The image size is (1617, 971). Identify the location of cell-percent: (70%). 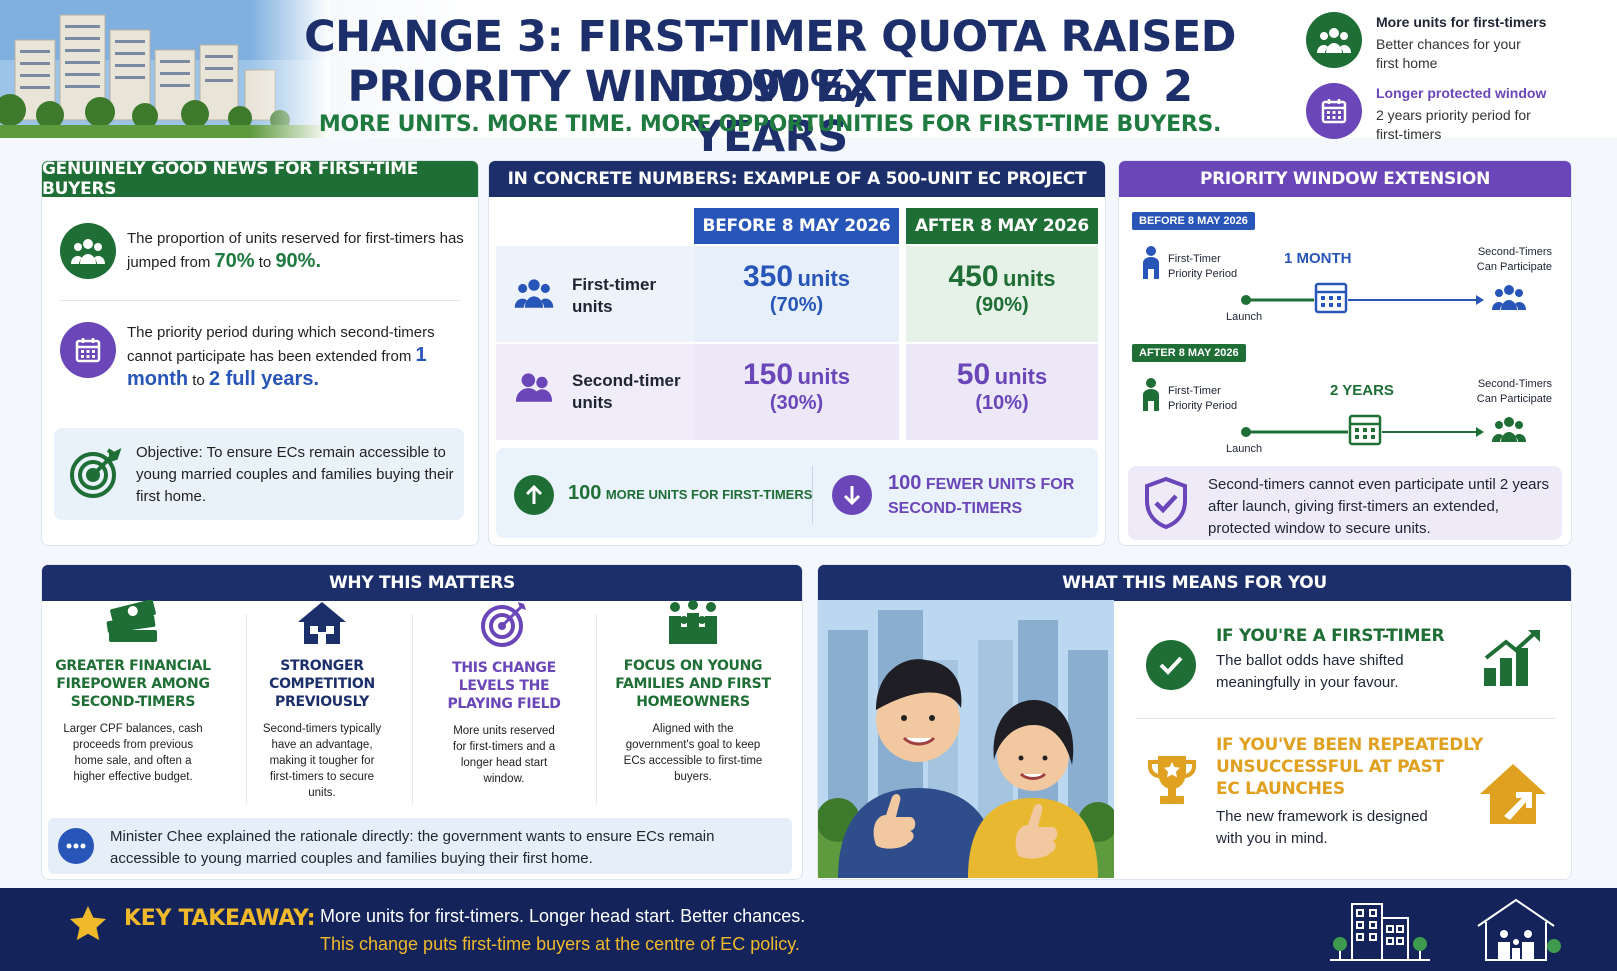
(796, 305).